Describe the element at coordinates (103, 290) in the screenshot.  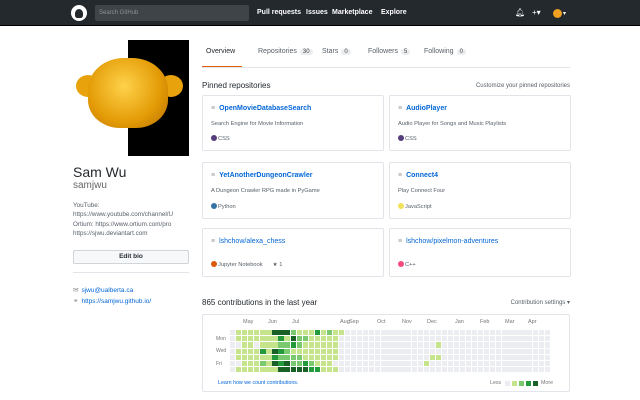
I see `email-link: ✉ sjwu@ualberta.ca` at that location.